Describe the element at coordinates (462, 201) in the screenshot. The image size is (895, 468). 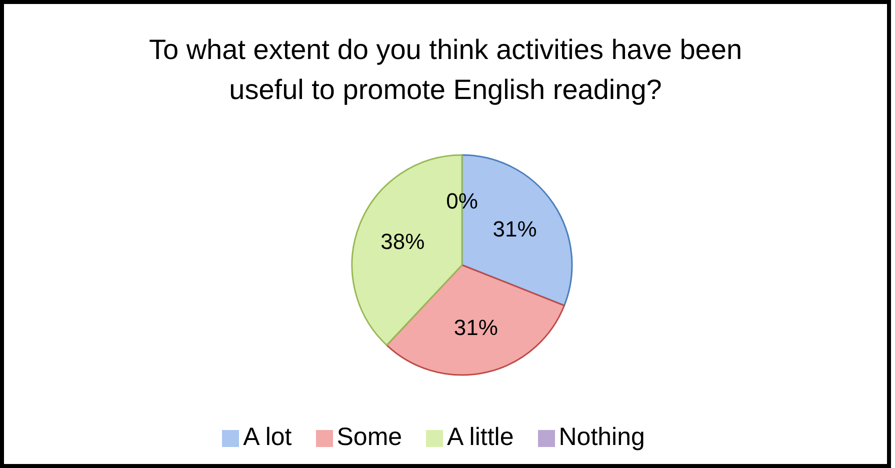
I see `text: 0%` at that location.